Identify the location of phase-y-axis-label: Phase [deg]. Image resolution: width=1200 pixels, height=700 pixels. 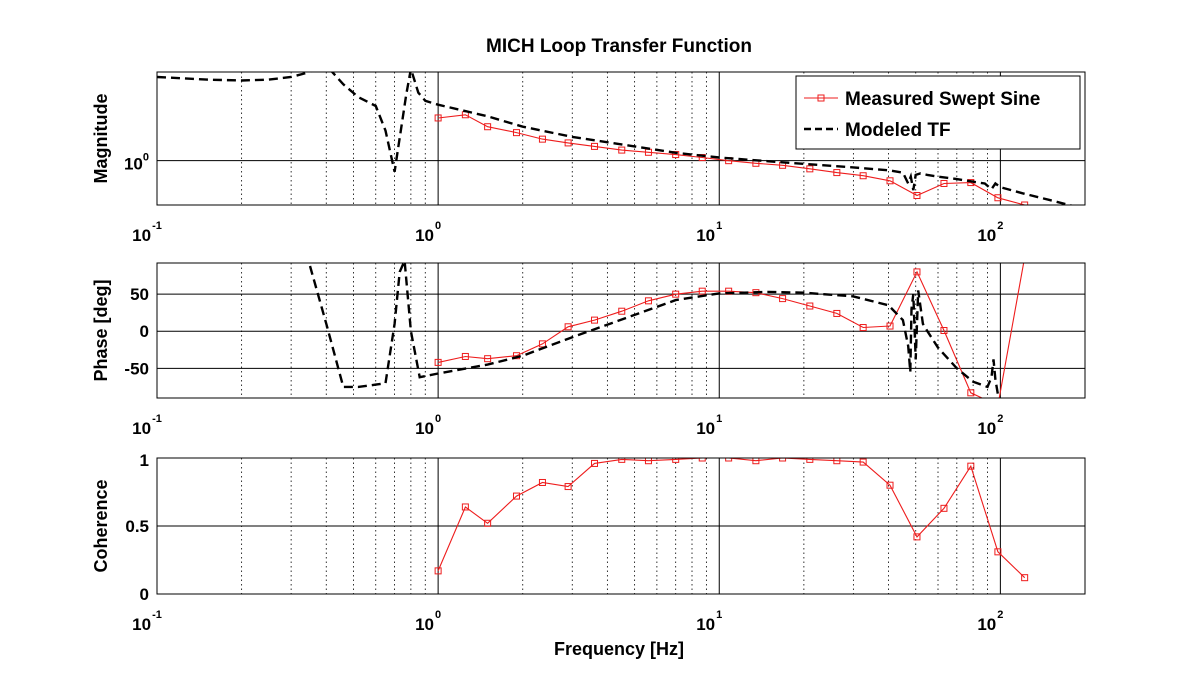
(101, 330).